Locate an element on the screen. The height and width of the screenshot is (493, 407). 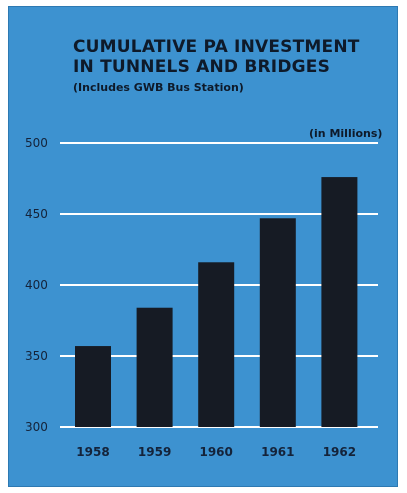
x-tick-label-1961: 1961 is located at coordinates (277, 452).